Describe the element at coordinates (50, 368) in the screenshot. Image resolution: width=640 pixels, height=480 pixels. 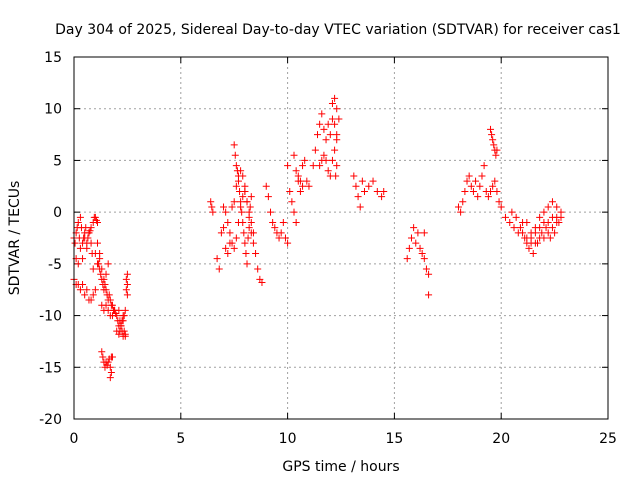
I see `y-tick-label: -15` at that location.